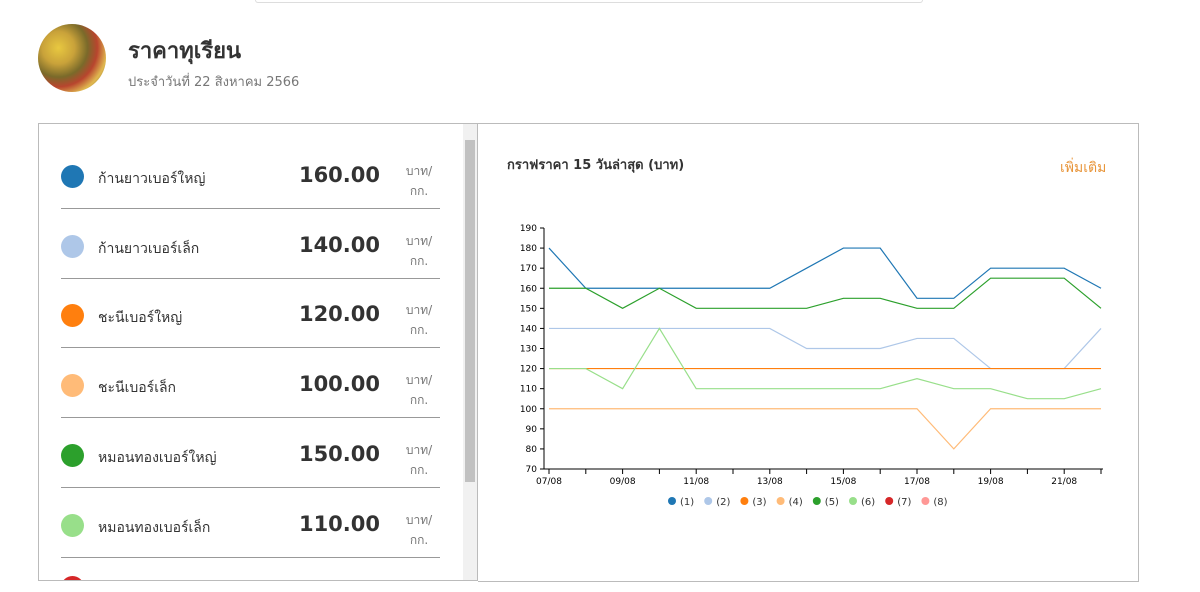 The image size is (1200, 592). Describe the element at coordinates (339, 453) in the screenshot. I see `item-price: 150.00` at that location.